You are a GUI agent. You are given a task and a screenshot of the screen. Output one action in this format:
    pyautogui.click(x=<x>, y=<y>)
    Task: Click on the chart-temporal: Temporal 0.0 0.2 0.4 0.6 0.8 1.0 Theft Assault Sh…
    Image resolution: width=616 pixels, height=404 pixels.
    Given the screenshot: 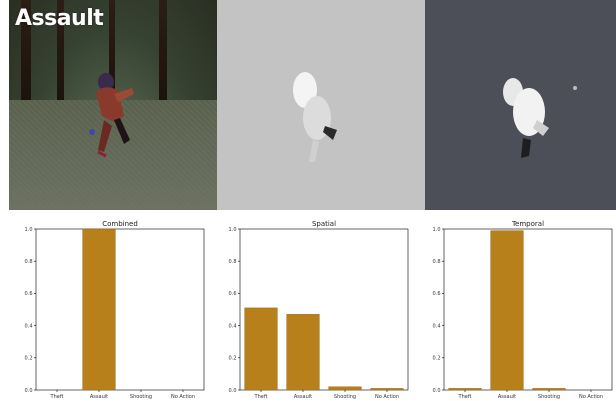 What is the action you would take?
    pyautogui.click(x=519, y=310)
    